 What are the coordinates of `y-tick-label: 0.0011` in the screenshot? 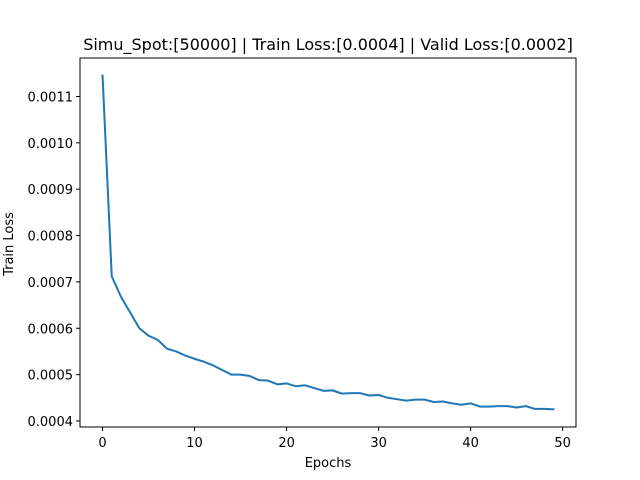 It's located at (51, 97).